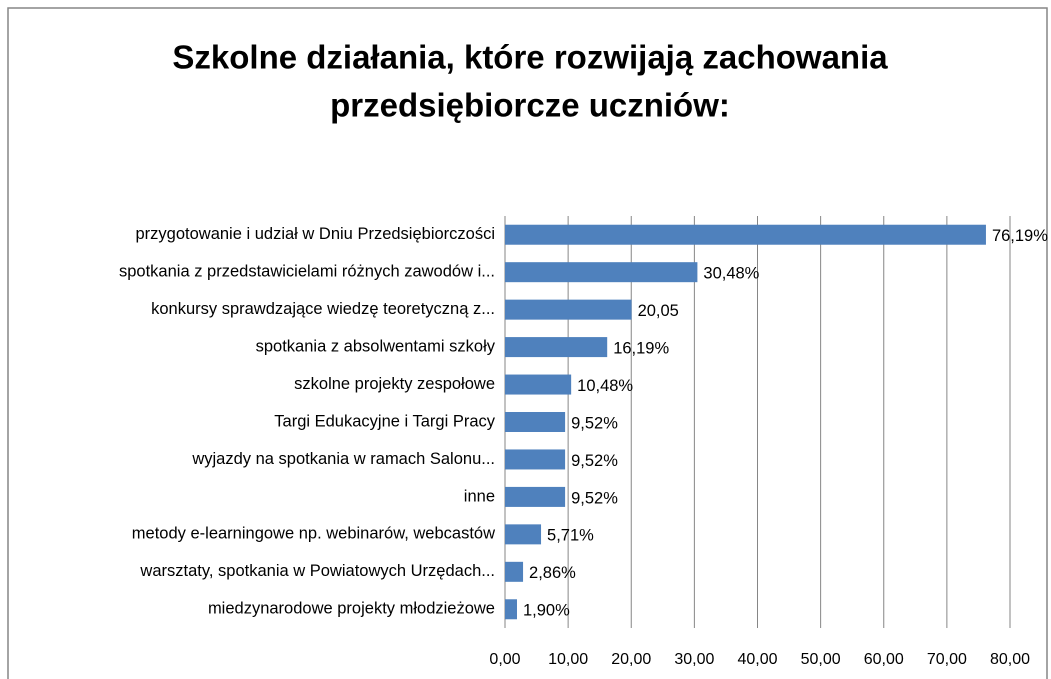 Image resolution: width=1051 pixels, height=679 pixels. I want to click on y-tick-label: szkolne projekty zespołowe, so click(394, 384).